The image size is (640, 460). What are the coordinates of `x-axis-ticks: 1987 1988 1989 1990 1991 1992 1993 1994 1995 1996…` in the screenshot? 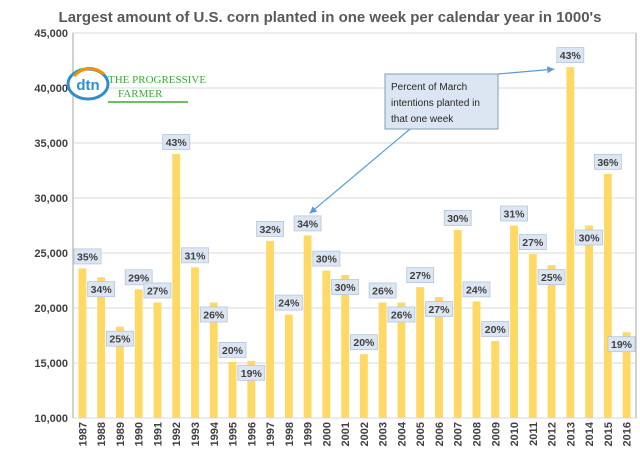 It's located at (355, 433).